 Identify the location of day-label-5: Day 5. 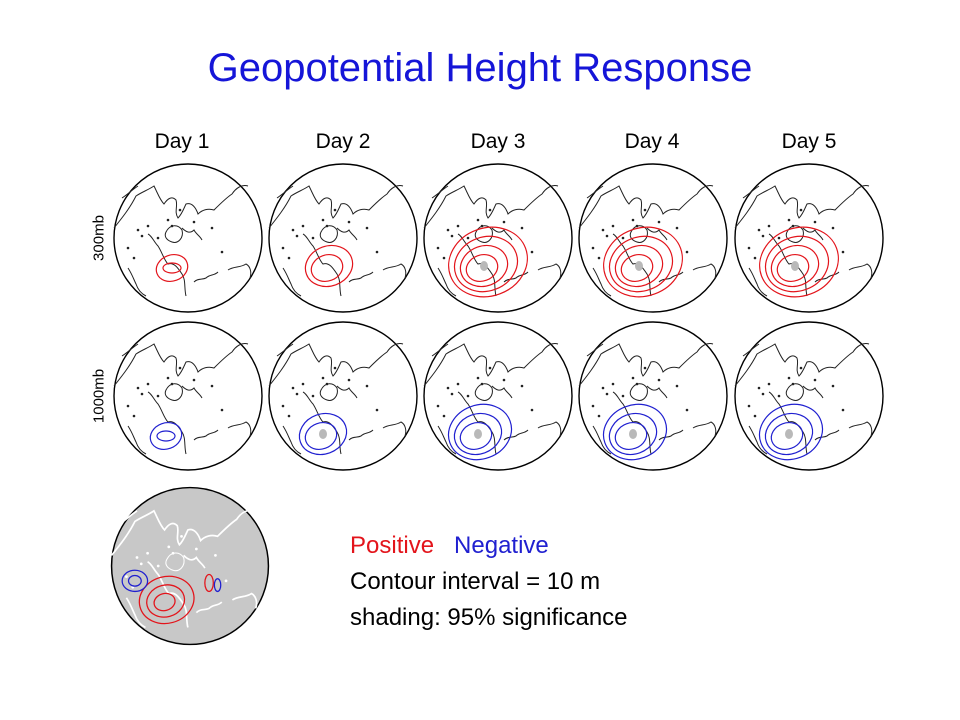
(809, 141).